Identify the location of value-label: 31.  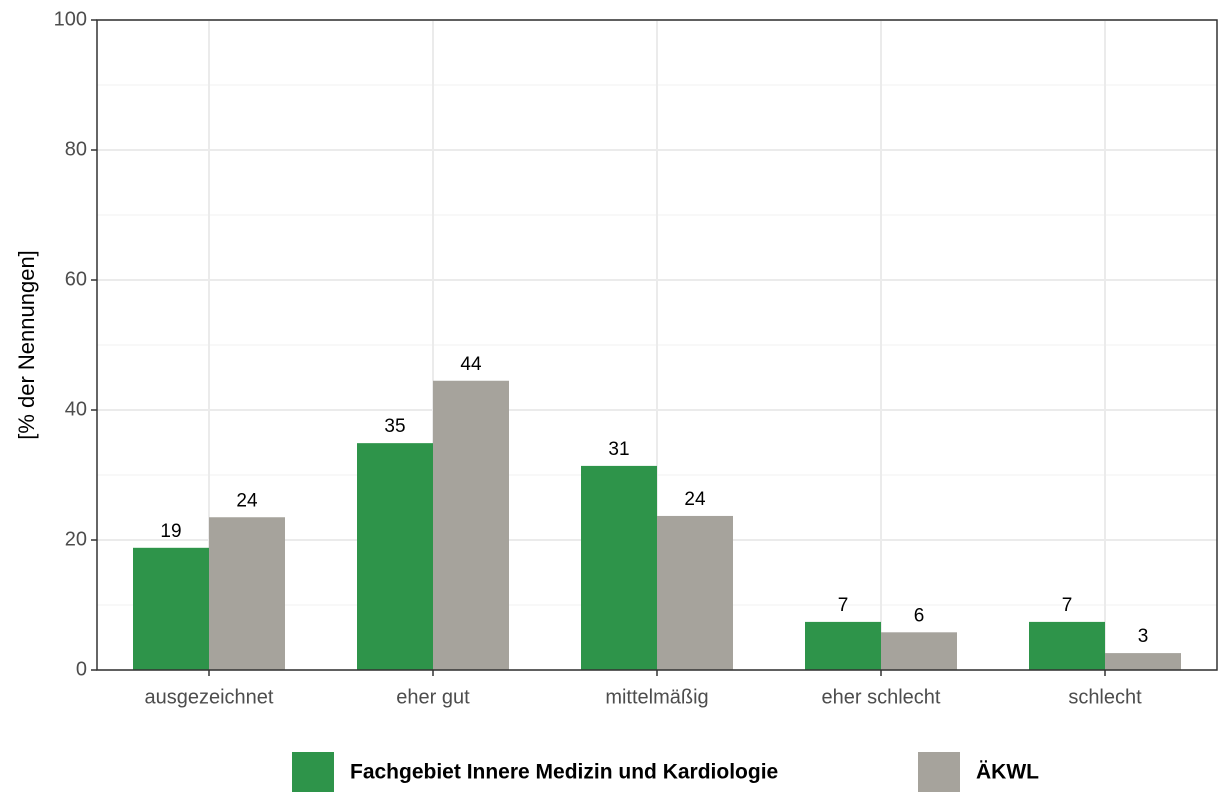
(618, 449).